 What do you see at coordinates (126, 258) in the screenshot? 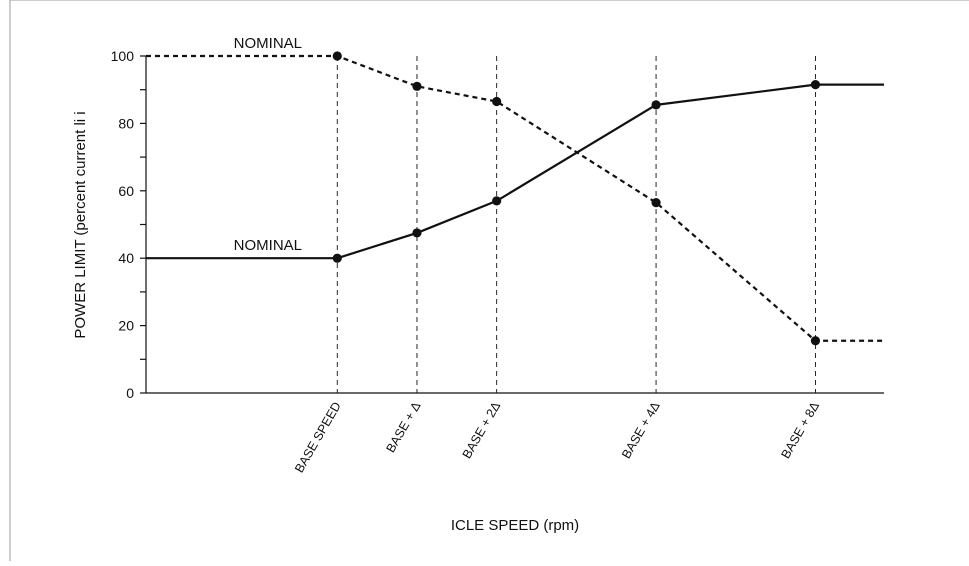
I see `y-tick-label: 40` at bounding box center [126, 258].